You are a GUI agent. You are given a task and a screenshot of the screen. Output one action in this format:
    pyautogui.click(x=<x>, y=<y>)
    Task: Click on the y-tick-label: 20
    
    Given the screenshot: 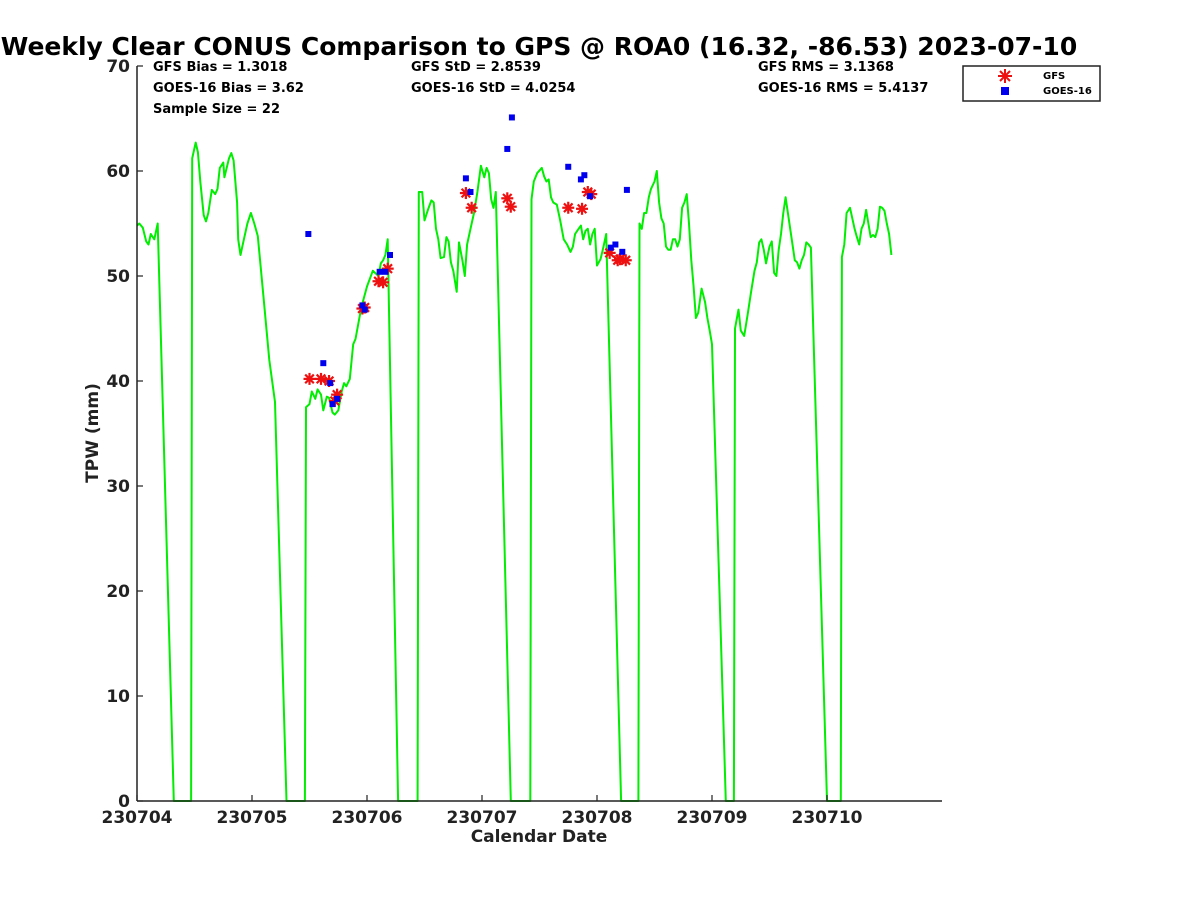 What is the action you would take?
    pyautogui.click(x=118, y=592)
    